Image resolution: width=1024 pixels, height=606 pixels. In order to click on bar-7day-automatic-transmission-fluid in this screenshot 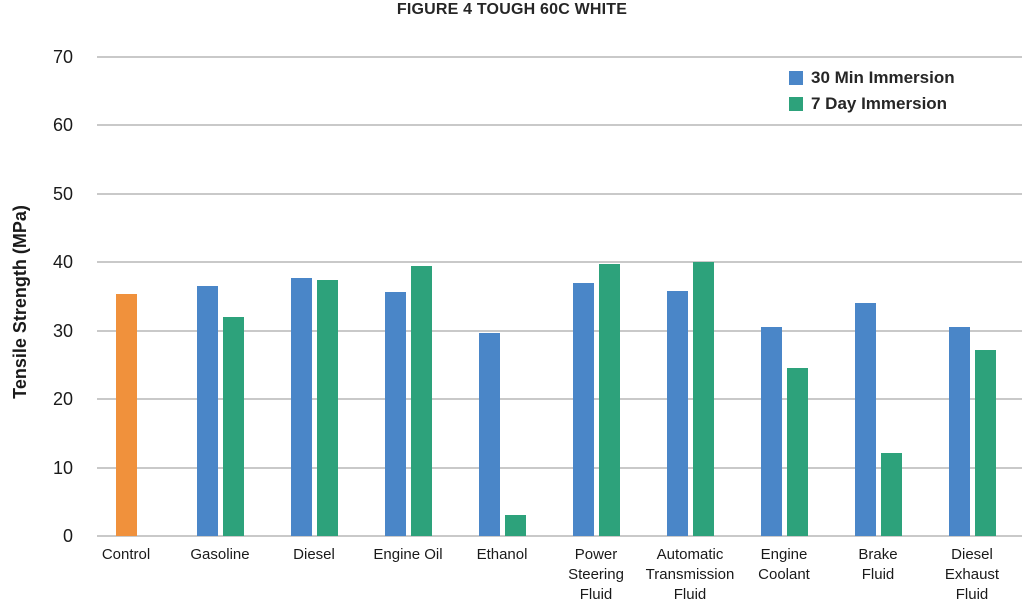, I will do `click(703, 399)`.